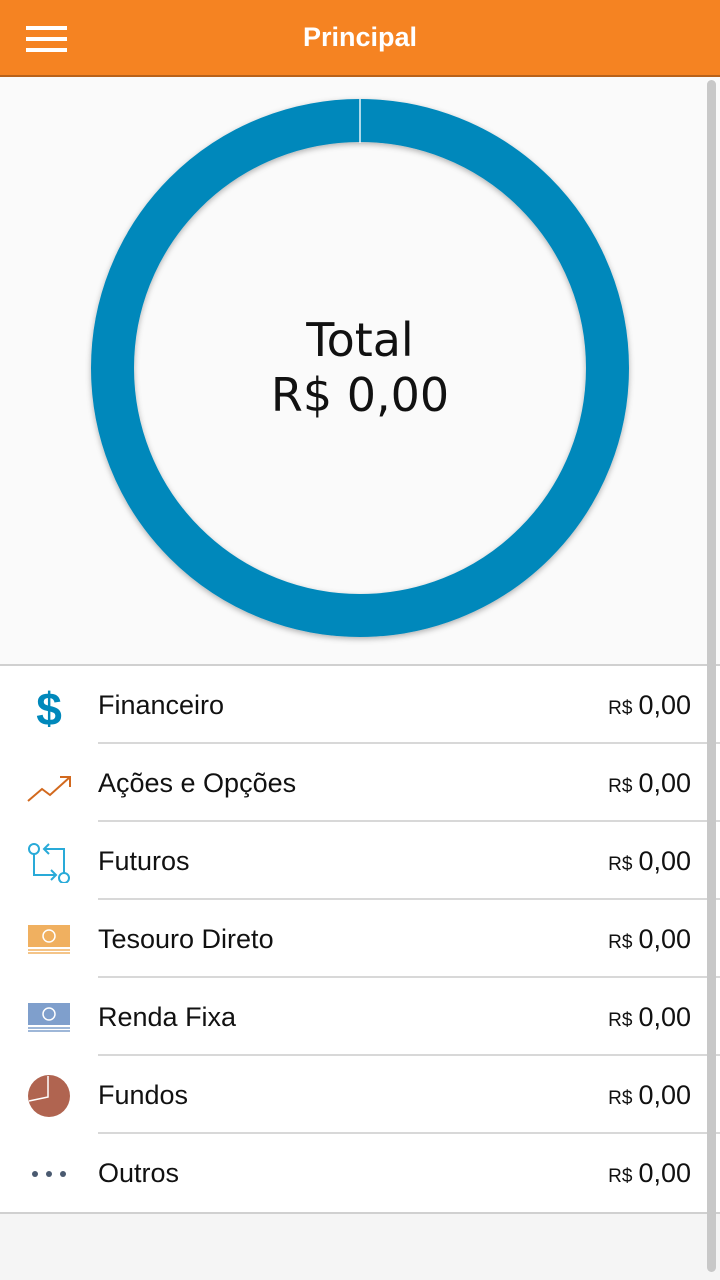 The image size is (720, 1280). What do you see at coordinates (360, 783) in the screenshot?
I see `list-item-acoes-e-opcoes: Ações e Opções R$ 0,00` at bounding box center [360, 783].